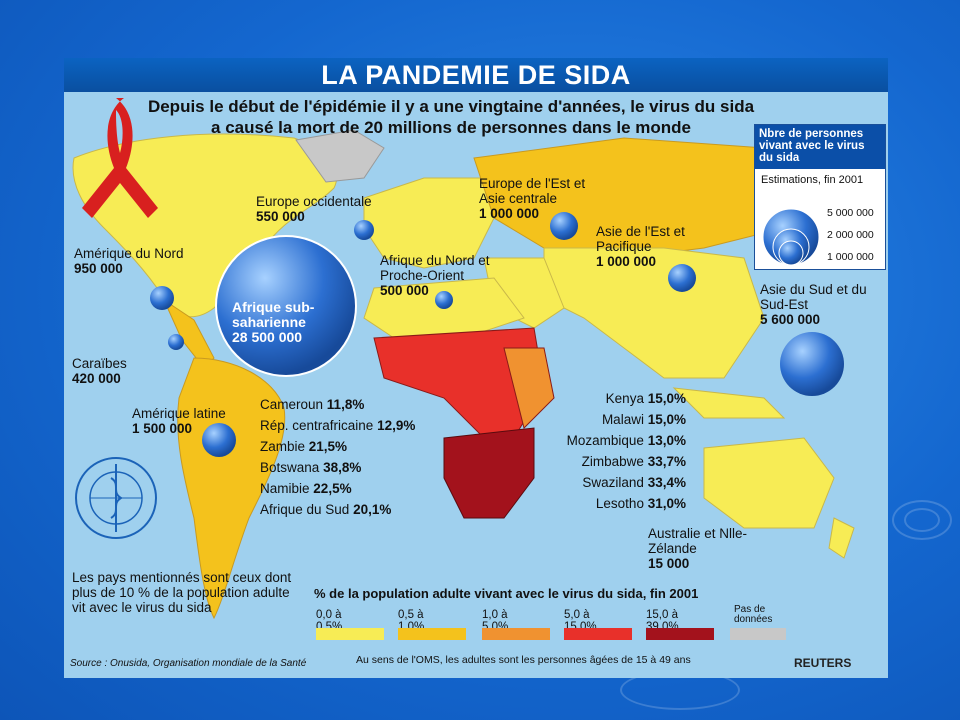 The height and width of the screenshot is (720, 960). What do you see at coordinates (645, 398) in the screenshot?
I see `country-row: Kenya 15,0%` at bounding box center [645, 398].